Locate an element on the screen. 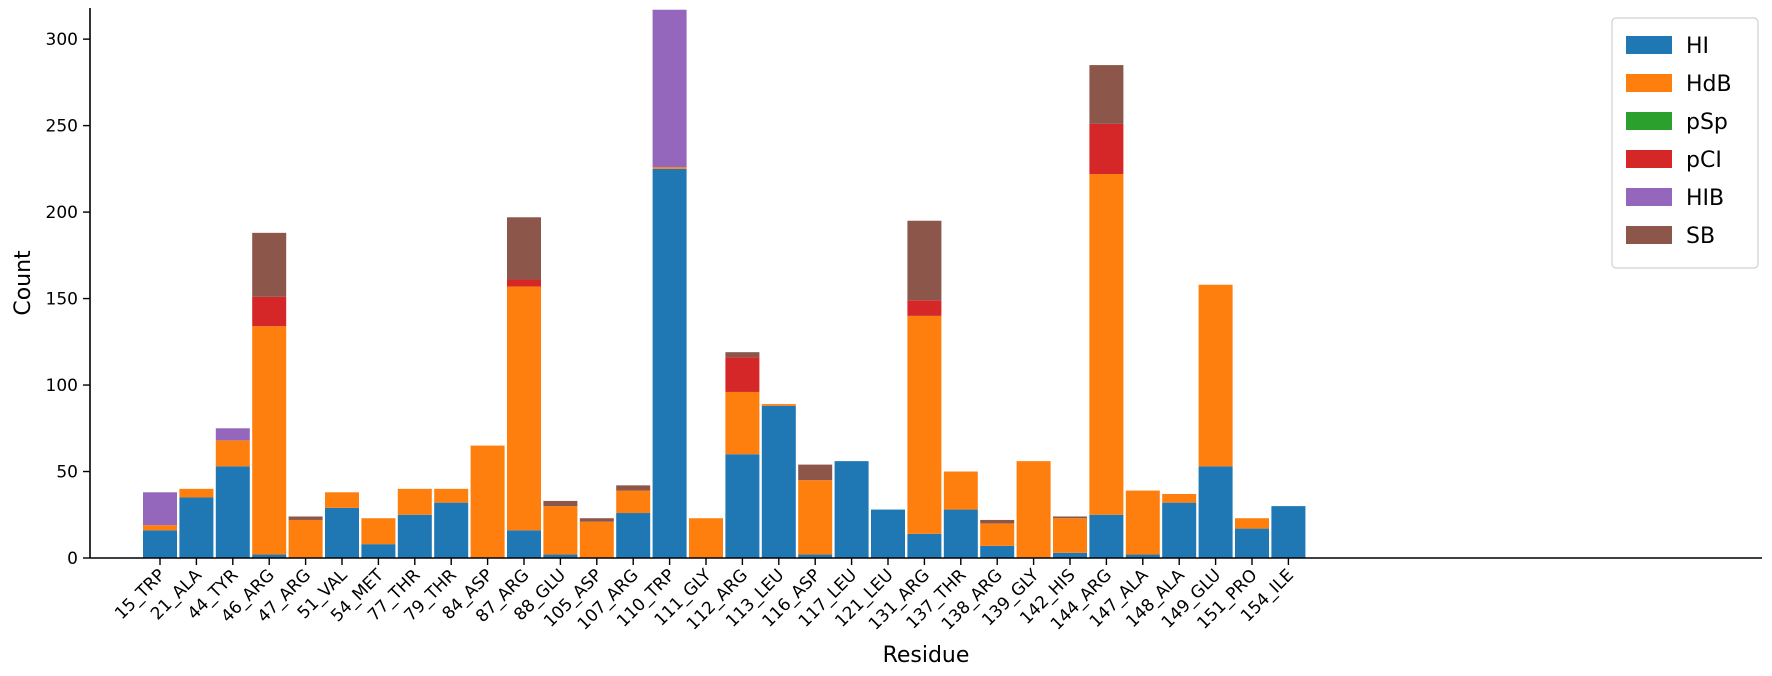 The image size is (1772, 676). legend-swatch-pSp is located at coordinates (1649, 121).